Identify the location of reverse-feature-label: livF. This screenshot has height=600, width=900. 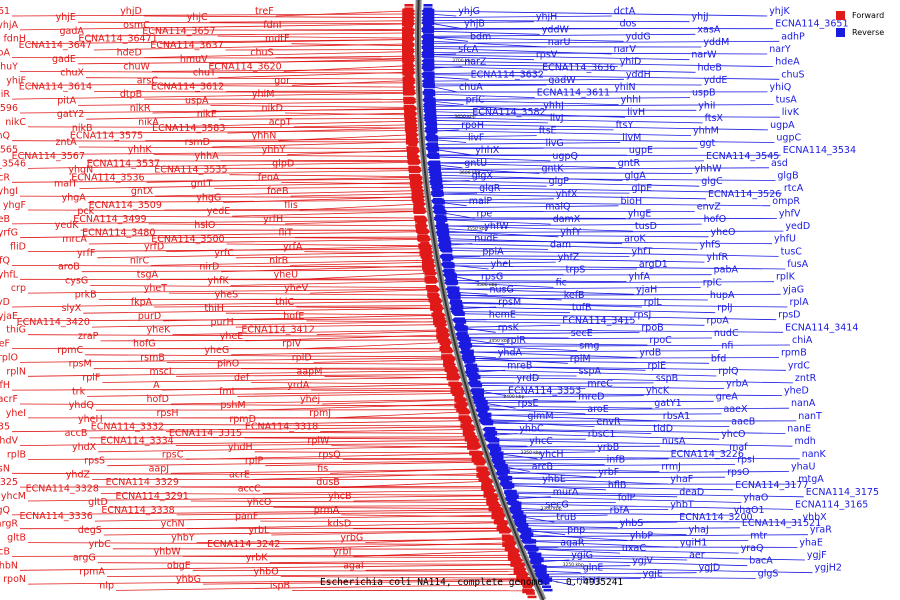
(476, 138).